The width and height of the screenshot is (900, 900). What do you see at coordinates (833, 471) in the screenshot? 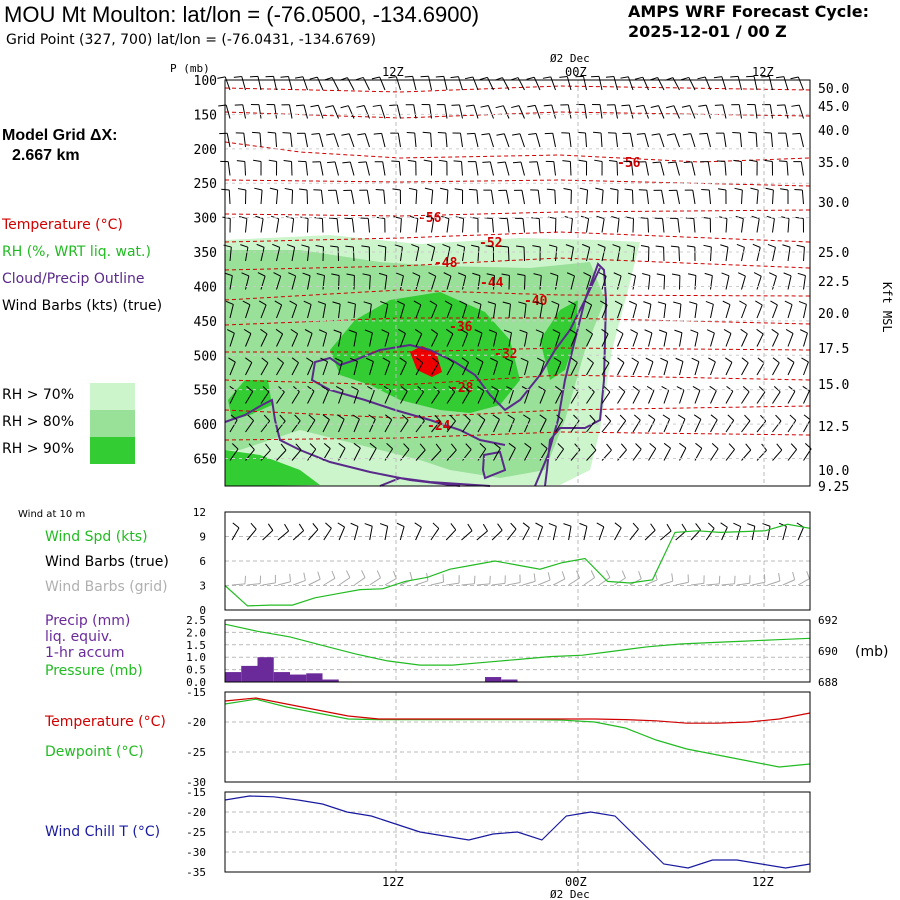
I see `height-tick-label: 10.0` at bounding box center [833, 471].